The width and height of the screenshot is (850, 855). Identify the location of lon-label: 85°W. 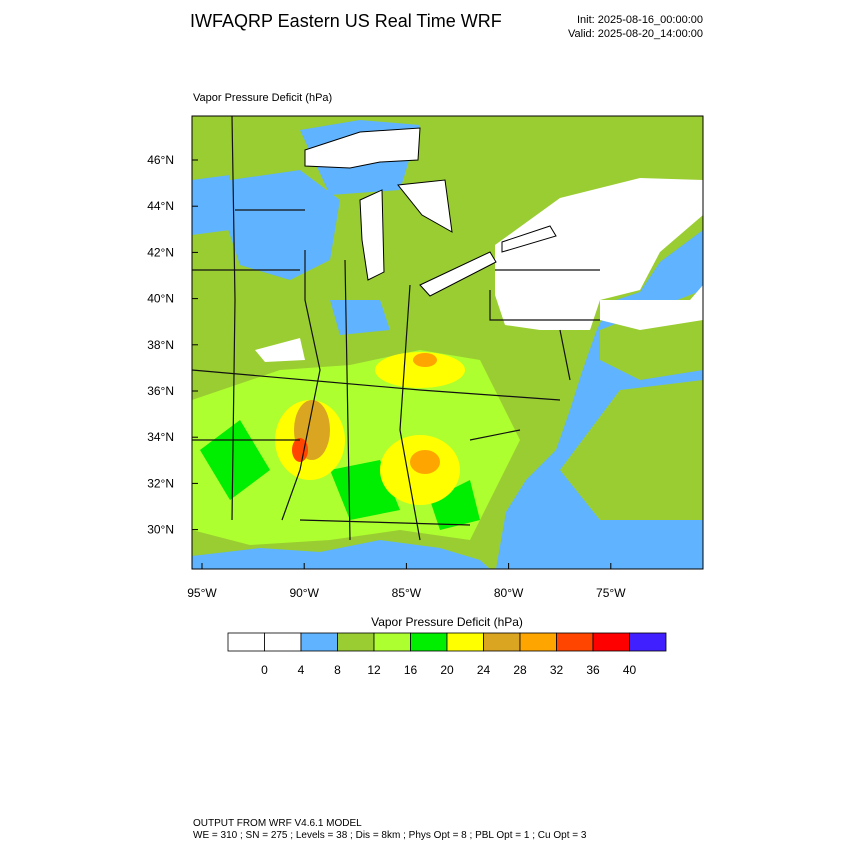
(407, 593).